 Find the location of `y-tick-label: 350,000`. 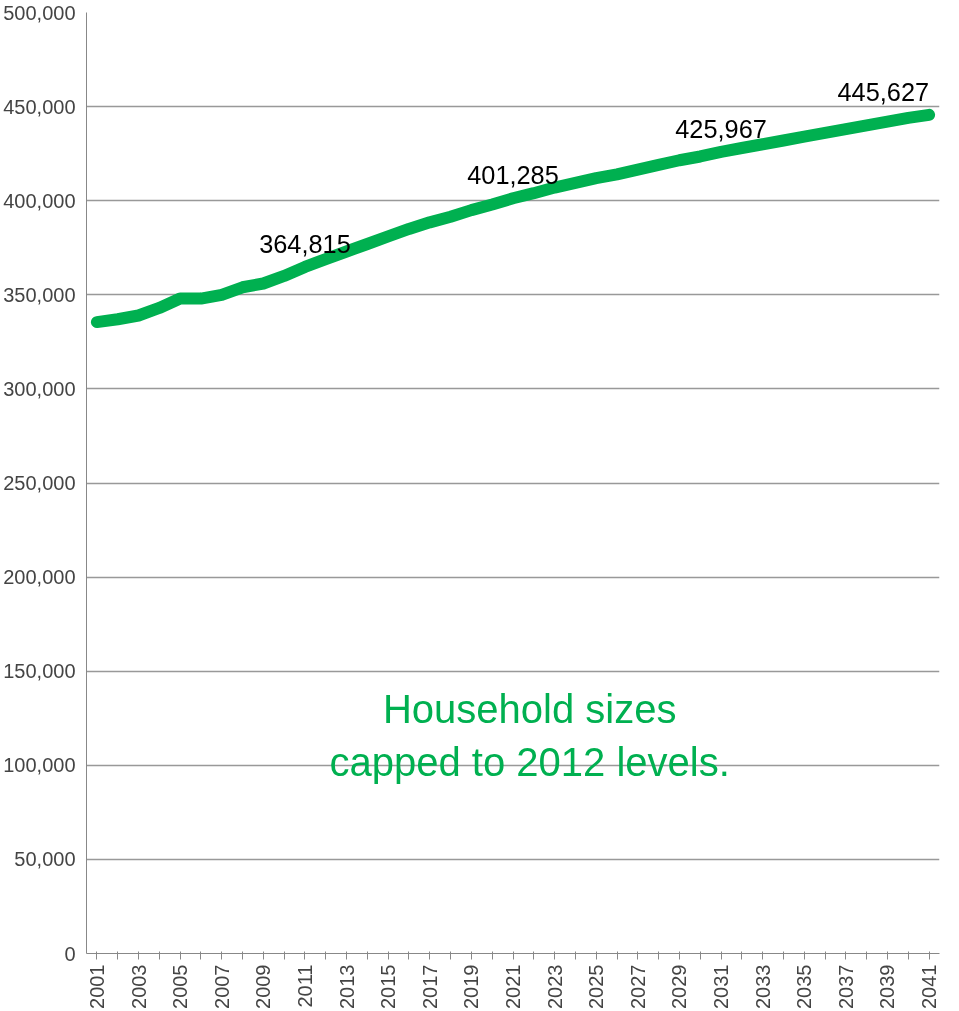

y-tick-label: 350,000 is located at coordinates (39, 294).